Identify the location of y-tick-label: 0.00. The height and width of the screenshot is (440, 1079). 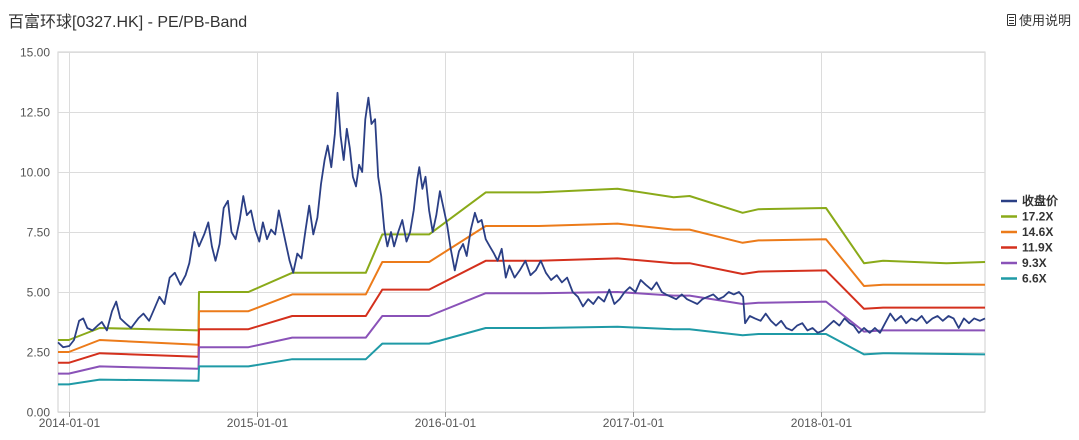
(39, 413).